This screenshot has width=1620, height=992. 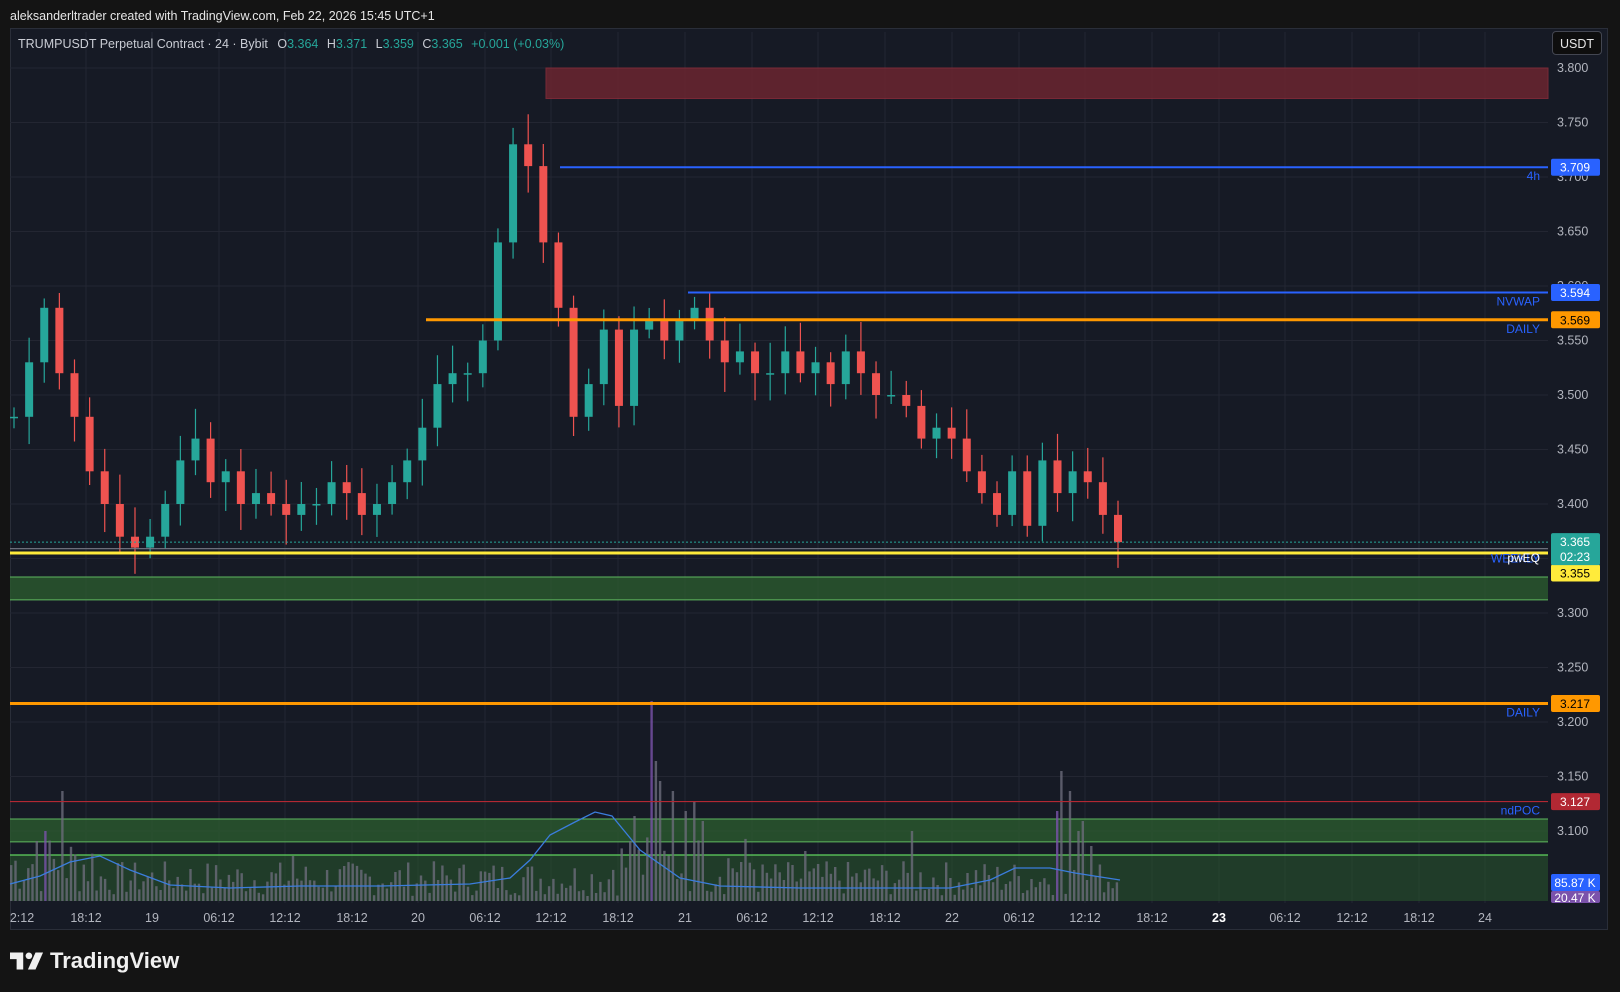 I want to click on volume-value-text: 85.87 K, so click(x=1574, y=883).